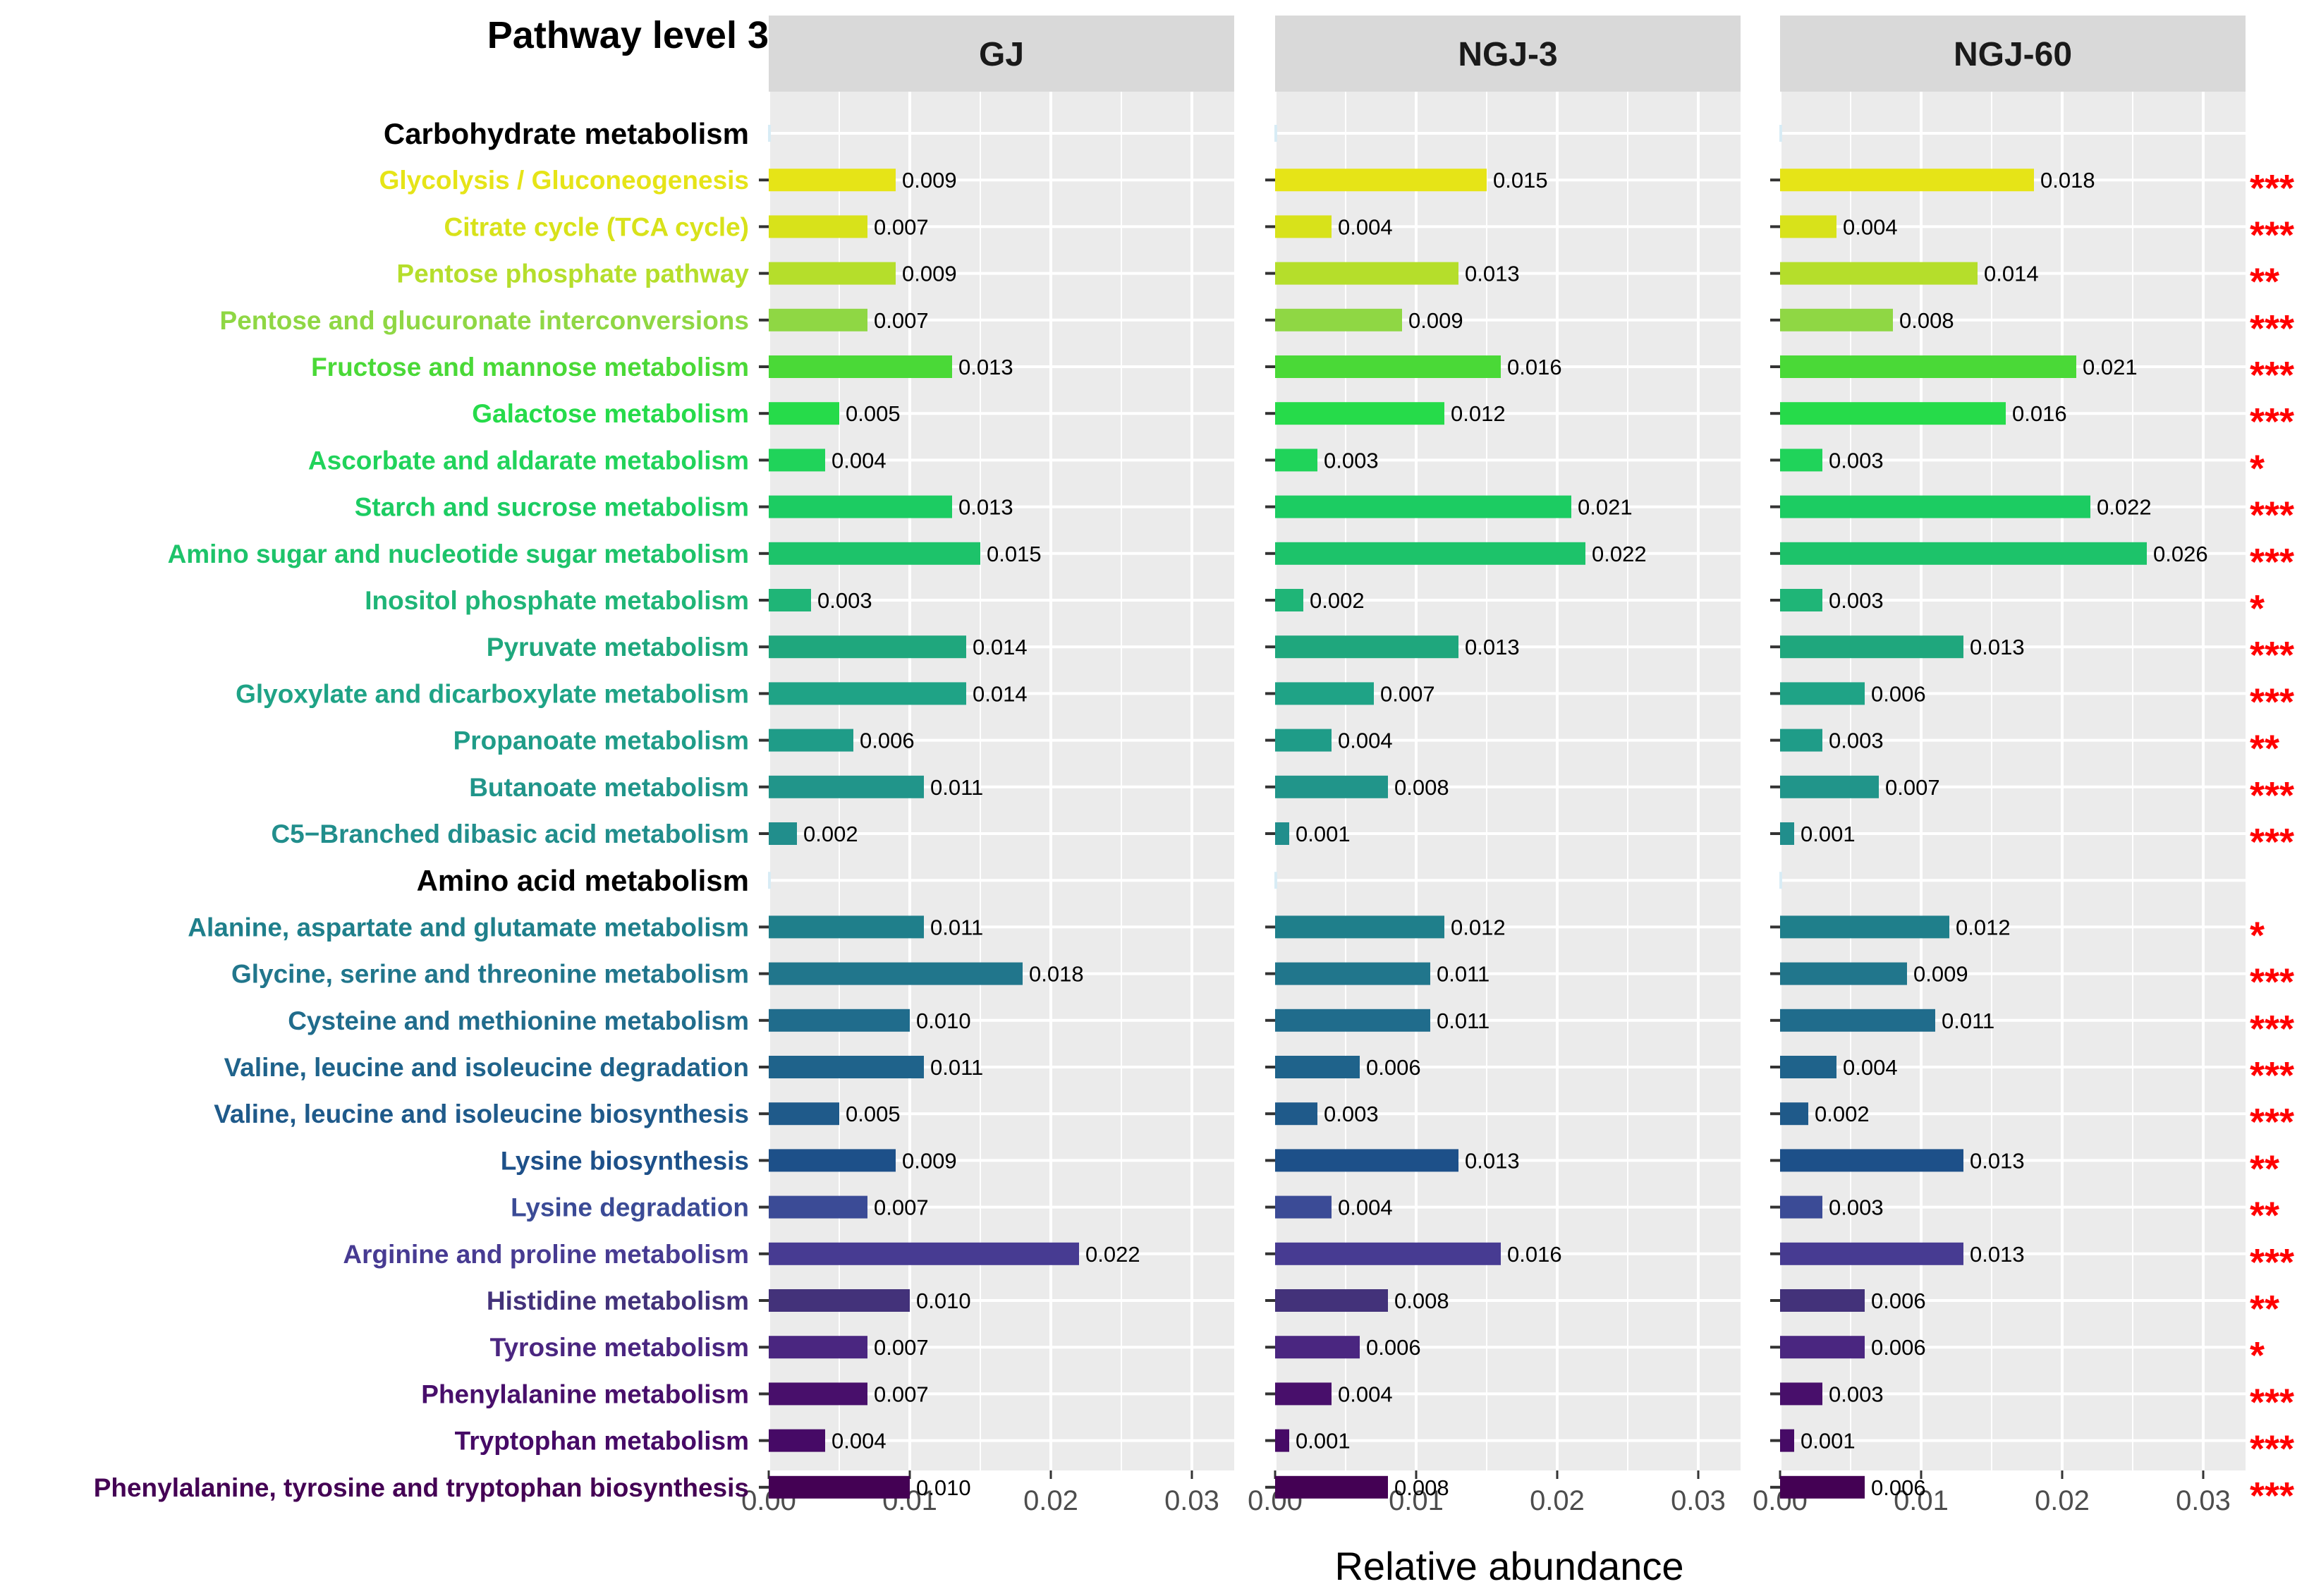  What do you see at coordinates (573, 274) in the screenshot?
I see `row-label: Pentose phosphate pathway` at bounding box center [573, 274].